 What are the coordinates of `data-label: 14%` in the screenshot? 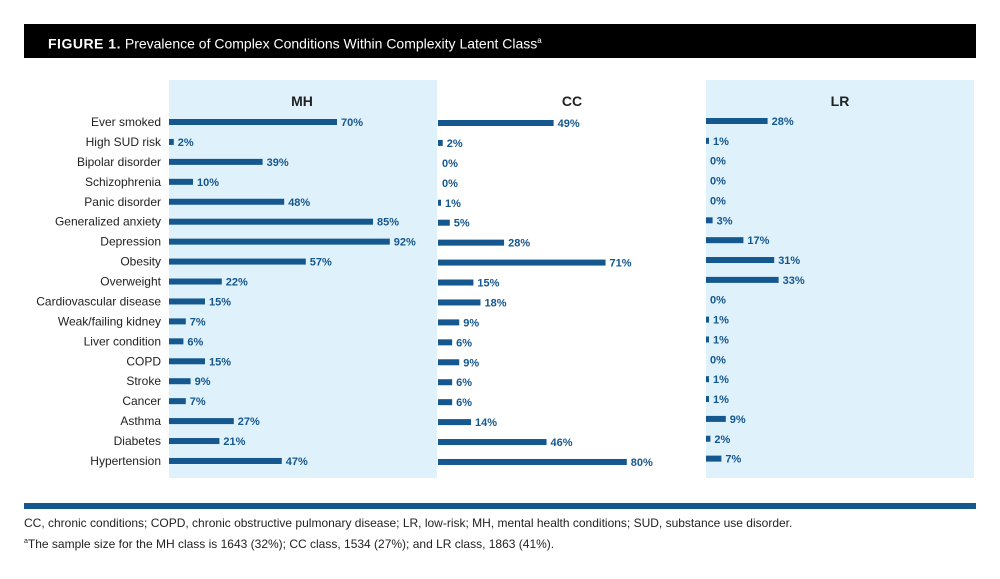 It's located at (486, 423).